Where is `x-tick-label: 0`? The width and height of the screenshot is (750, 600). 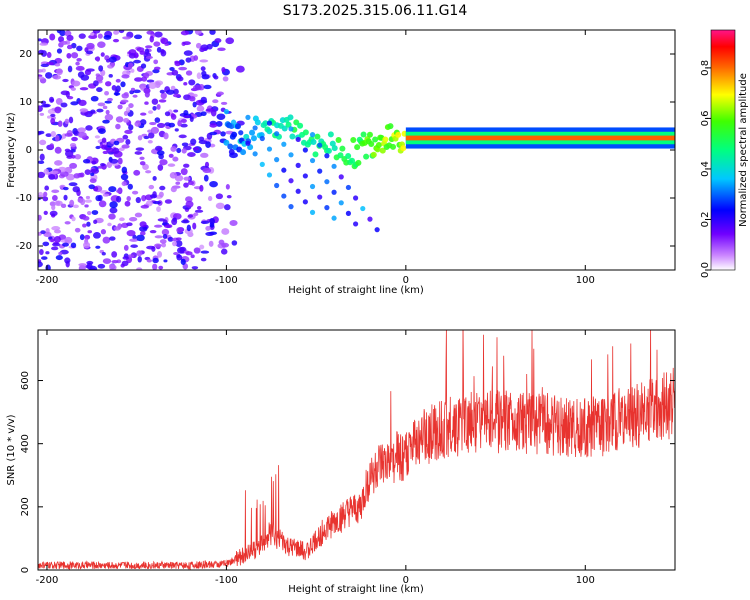 x-tick-label: 0 is located at coordinates (406, 280).